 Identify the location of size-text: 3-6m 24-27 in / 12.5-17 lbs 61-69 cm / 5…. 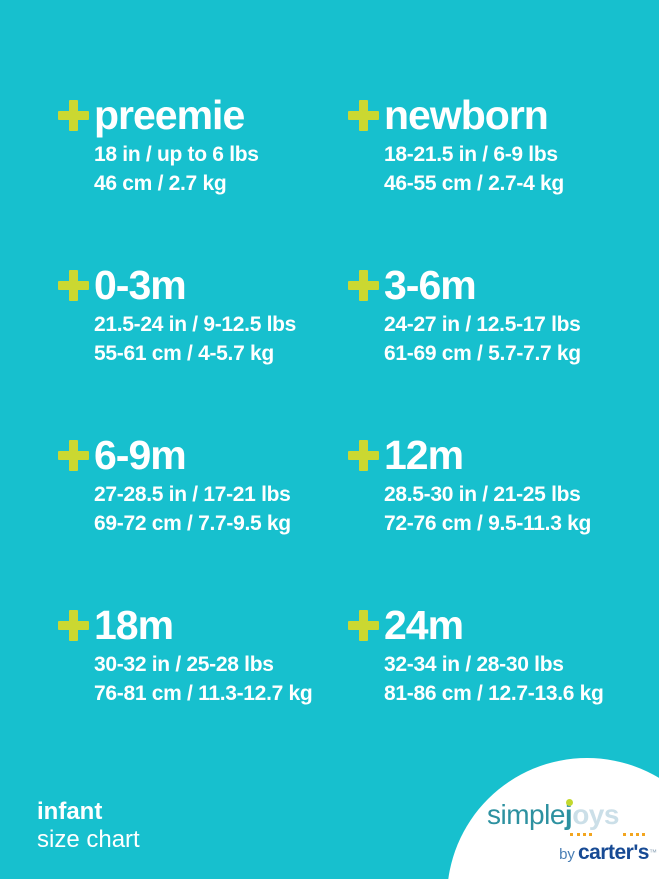
(482, 315).